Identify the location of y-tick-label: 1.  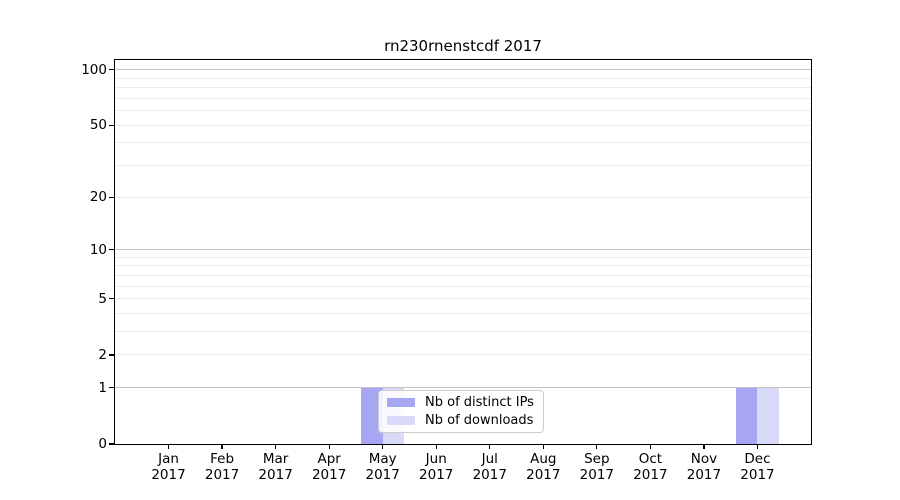
(102, 387).